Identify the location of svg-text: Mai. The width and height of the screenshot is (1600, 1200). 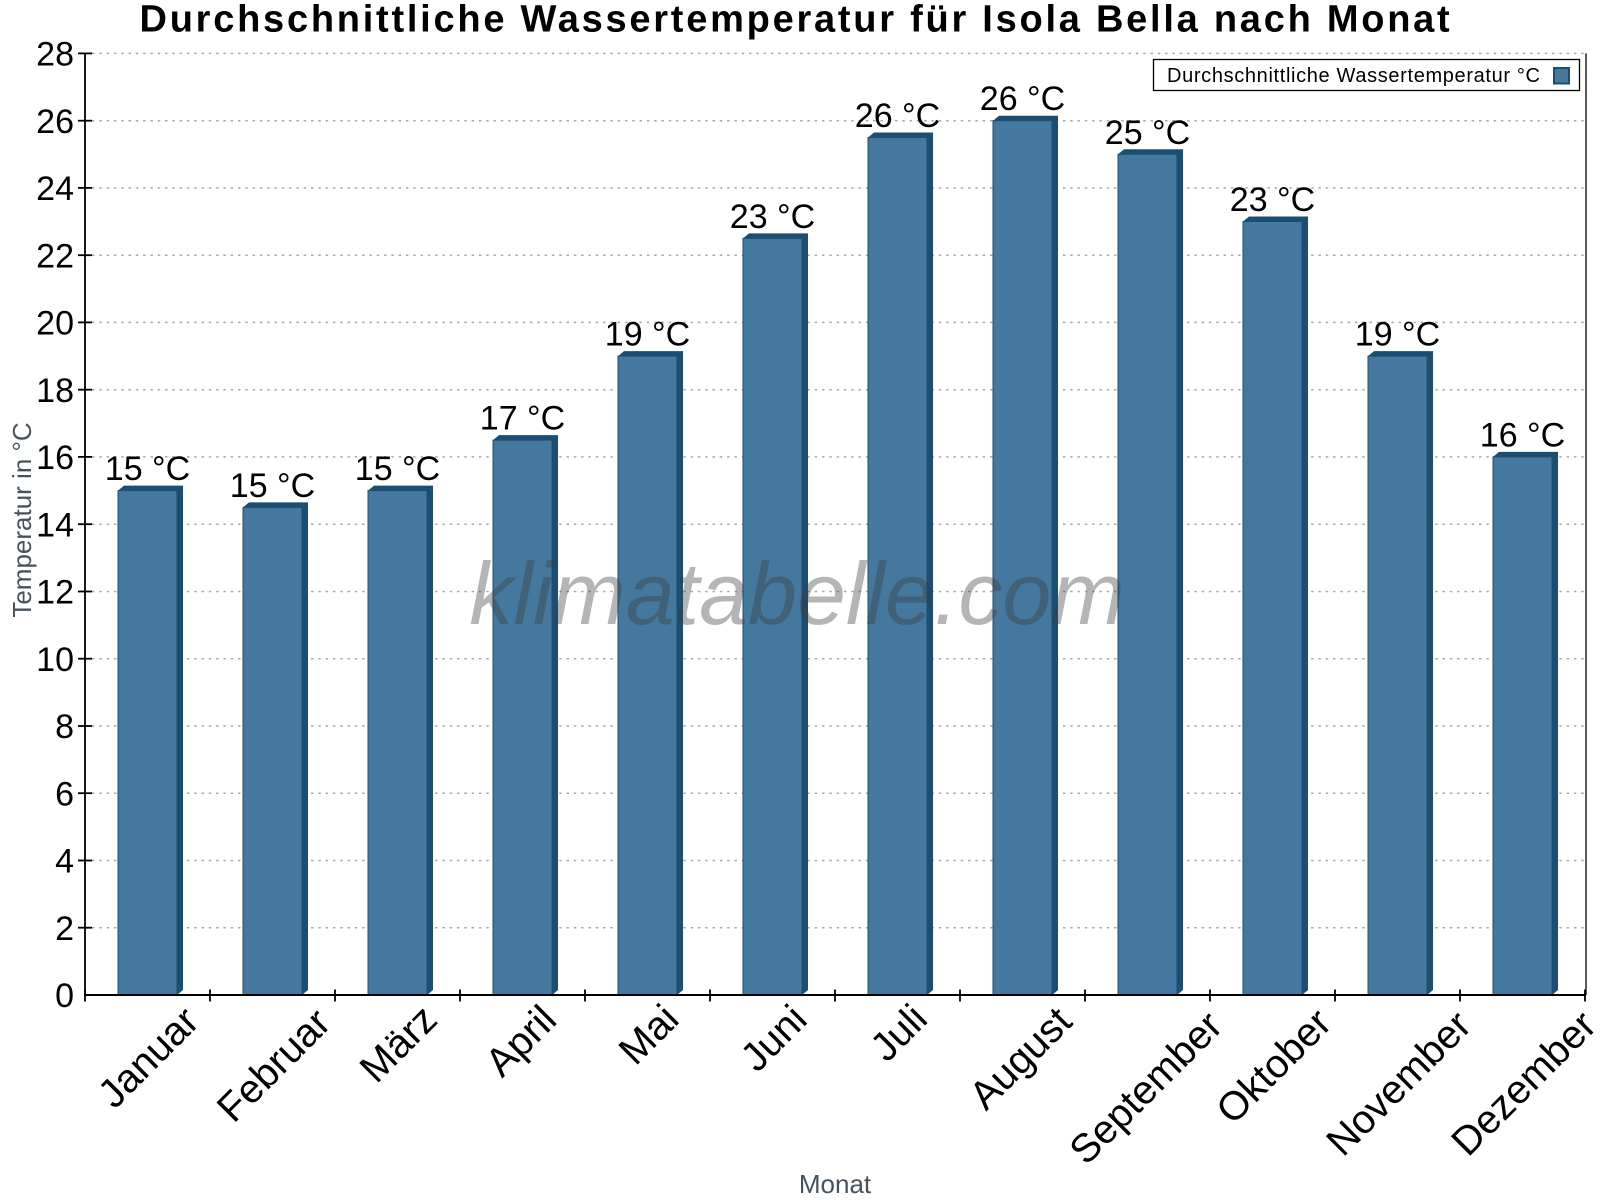
(649, 1035).